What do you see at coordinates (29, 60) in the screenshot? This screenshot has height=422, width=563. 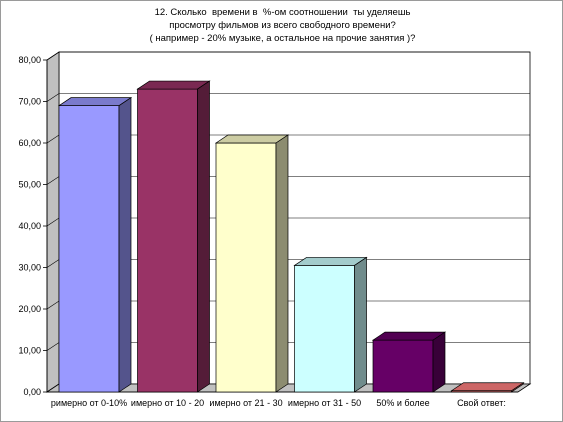 I see `y-tick-label: 80,00` at bounding box center [29, 60].